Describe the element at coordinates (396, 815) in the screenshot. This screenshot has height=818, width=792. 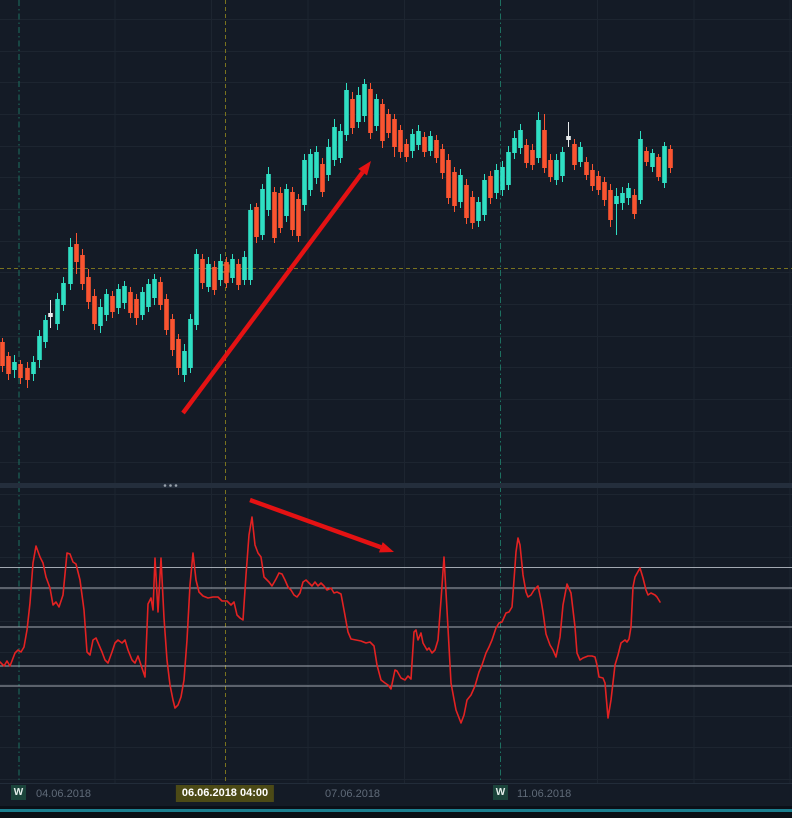
I see `bottom-dark-strip` at that location.